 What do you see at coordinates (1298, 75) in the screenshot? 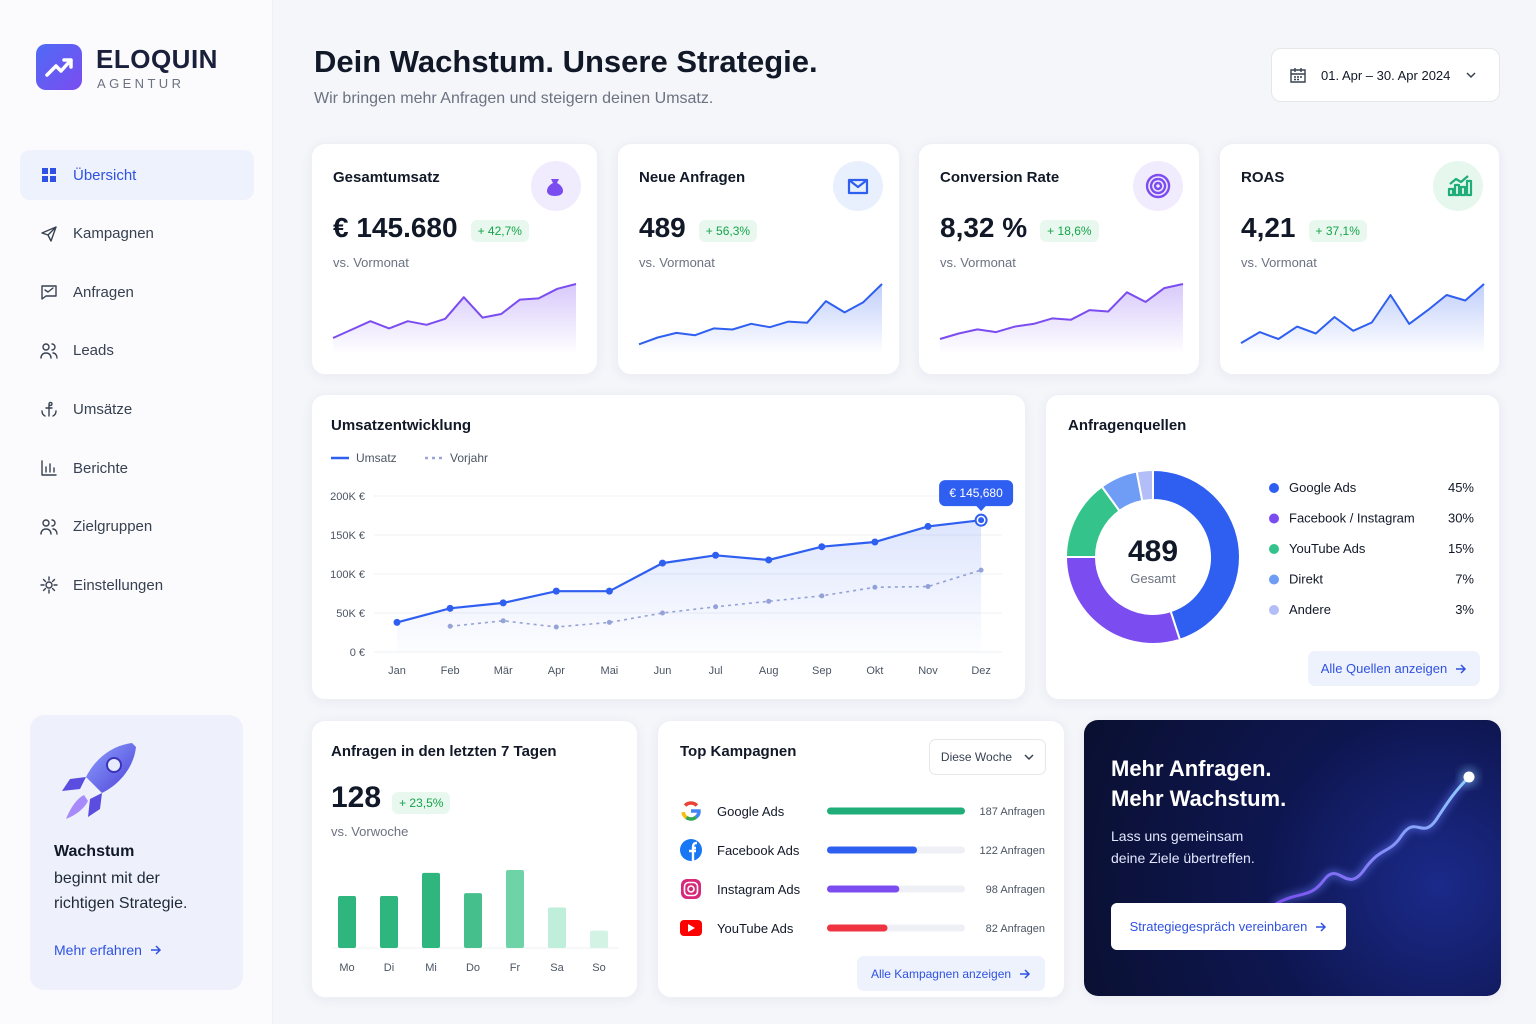
I see `calendar-icon` at bounding box center [1298, 75].